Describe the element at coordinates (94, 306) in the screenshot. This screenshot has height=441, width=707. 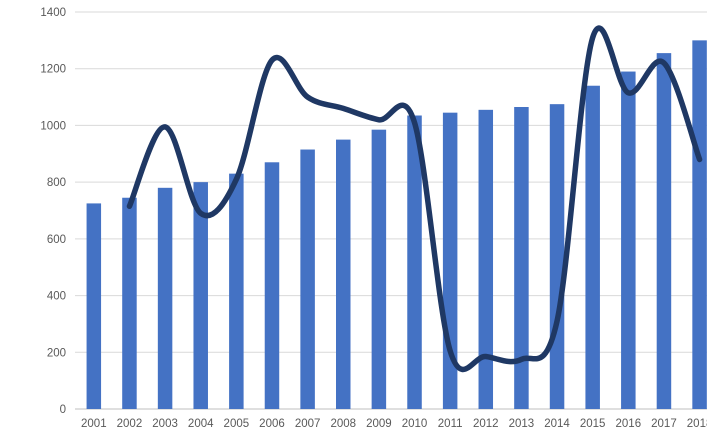
I see `bar-2001` at that location.